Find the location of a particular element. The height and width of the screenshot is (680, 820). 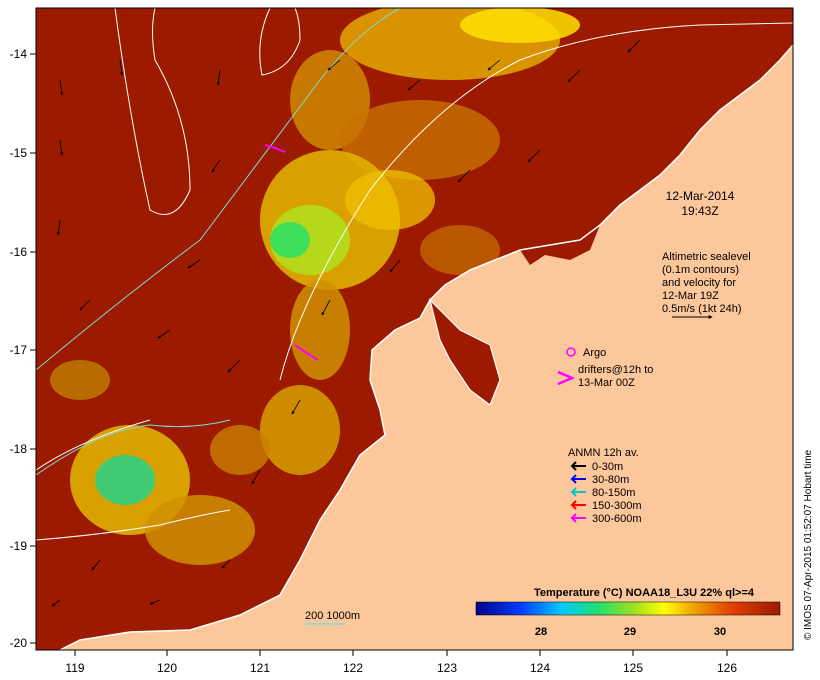

anmn-item: 300-600m is located at coordinates (606, 519).